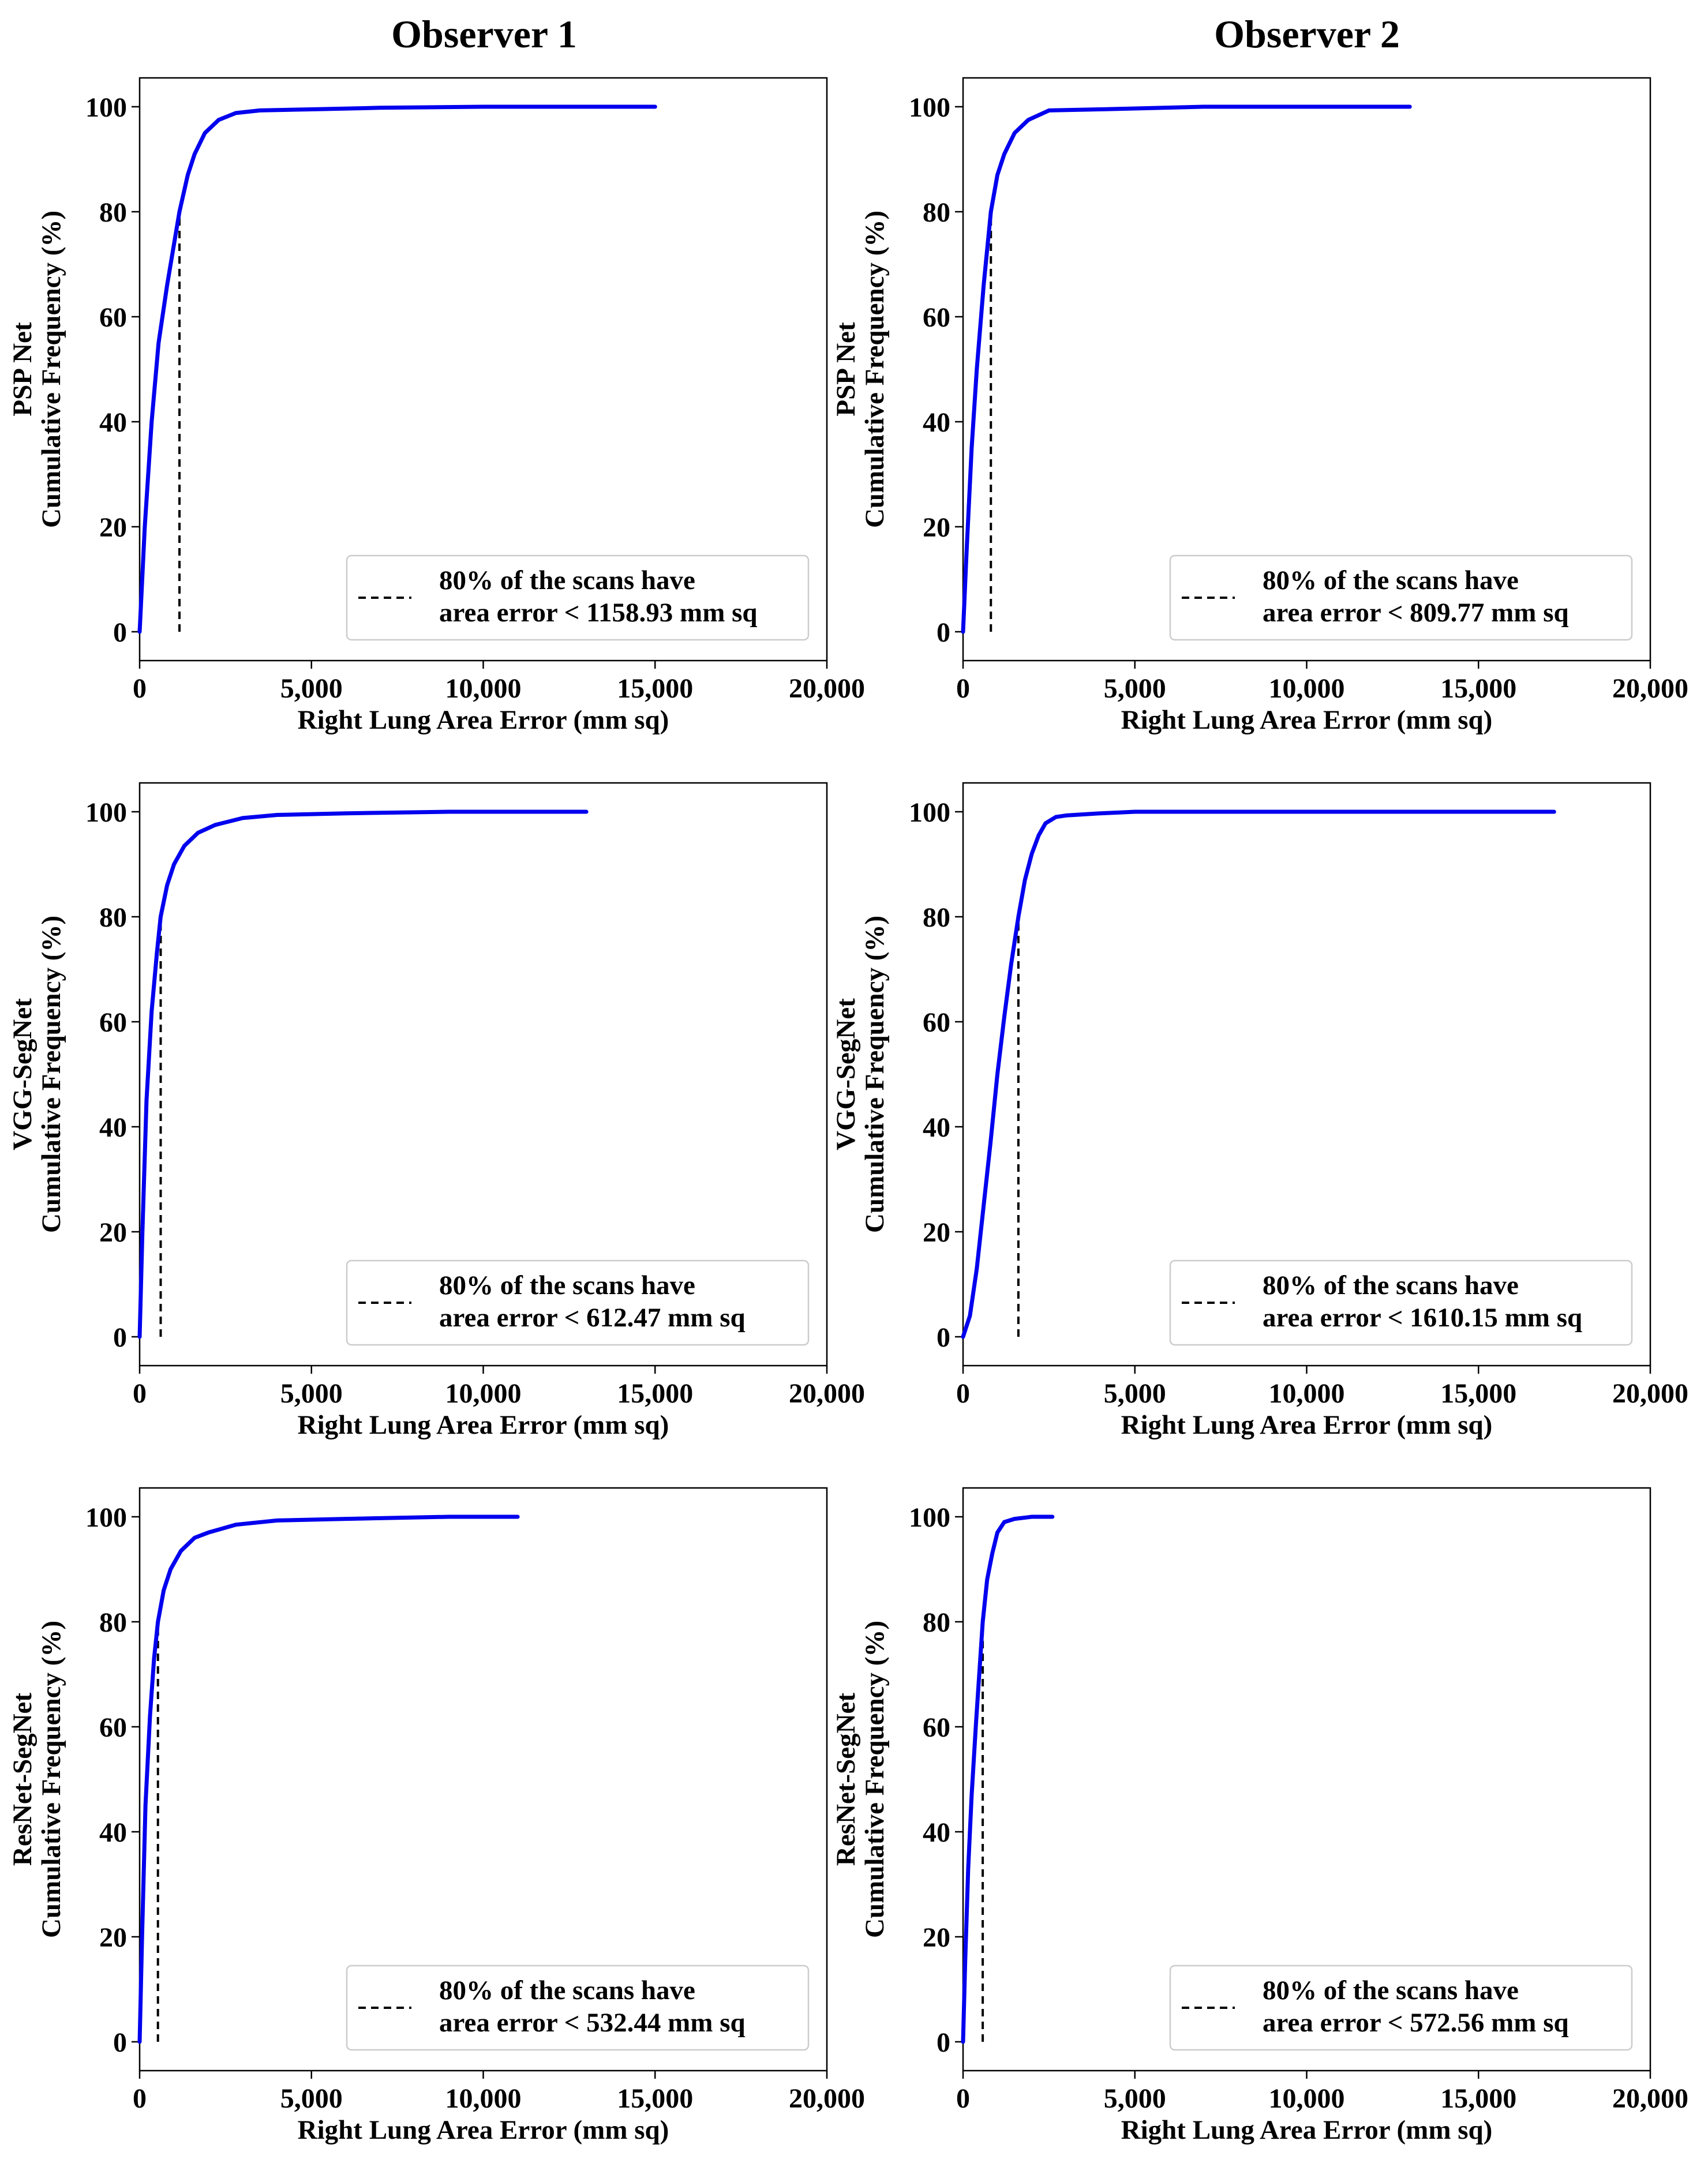  What do you see at coordinates (1422, 1318) in the screenshot?
I see `legend-line-2: area error < 1610.15 mm sq` at bounding box center [1422, 1318].